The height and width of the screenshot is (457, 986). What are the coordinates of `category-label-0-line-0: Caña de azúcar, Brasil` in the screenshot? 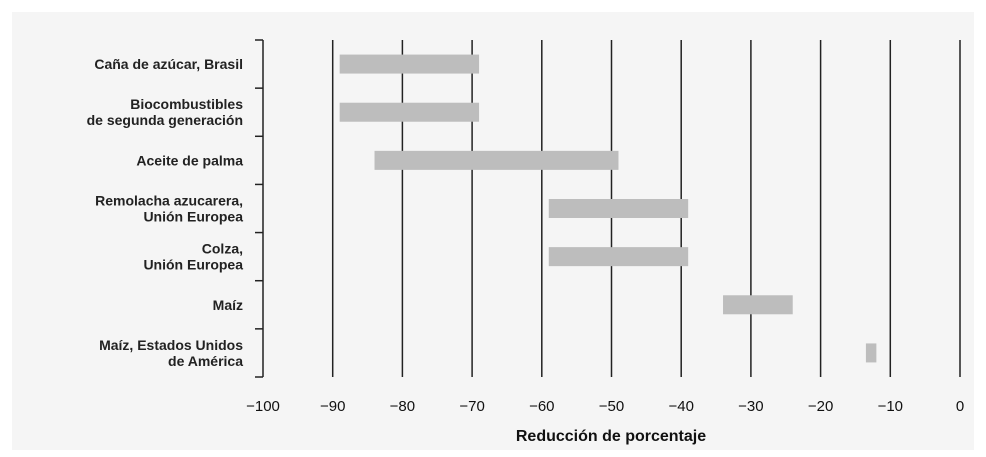 It's located at (168, 64).